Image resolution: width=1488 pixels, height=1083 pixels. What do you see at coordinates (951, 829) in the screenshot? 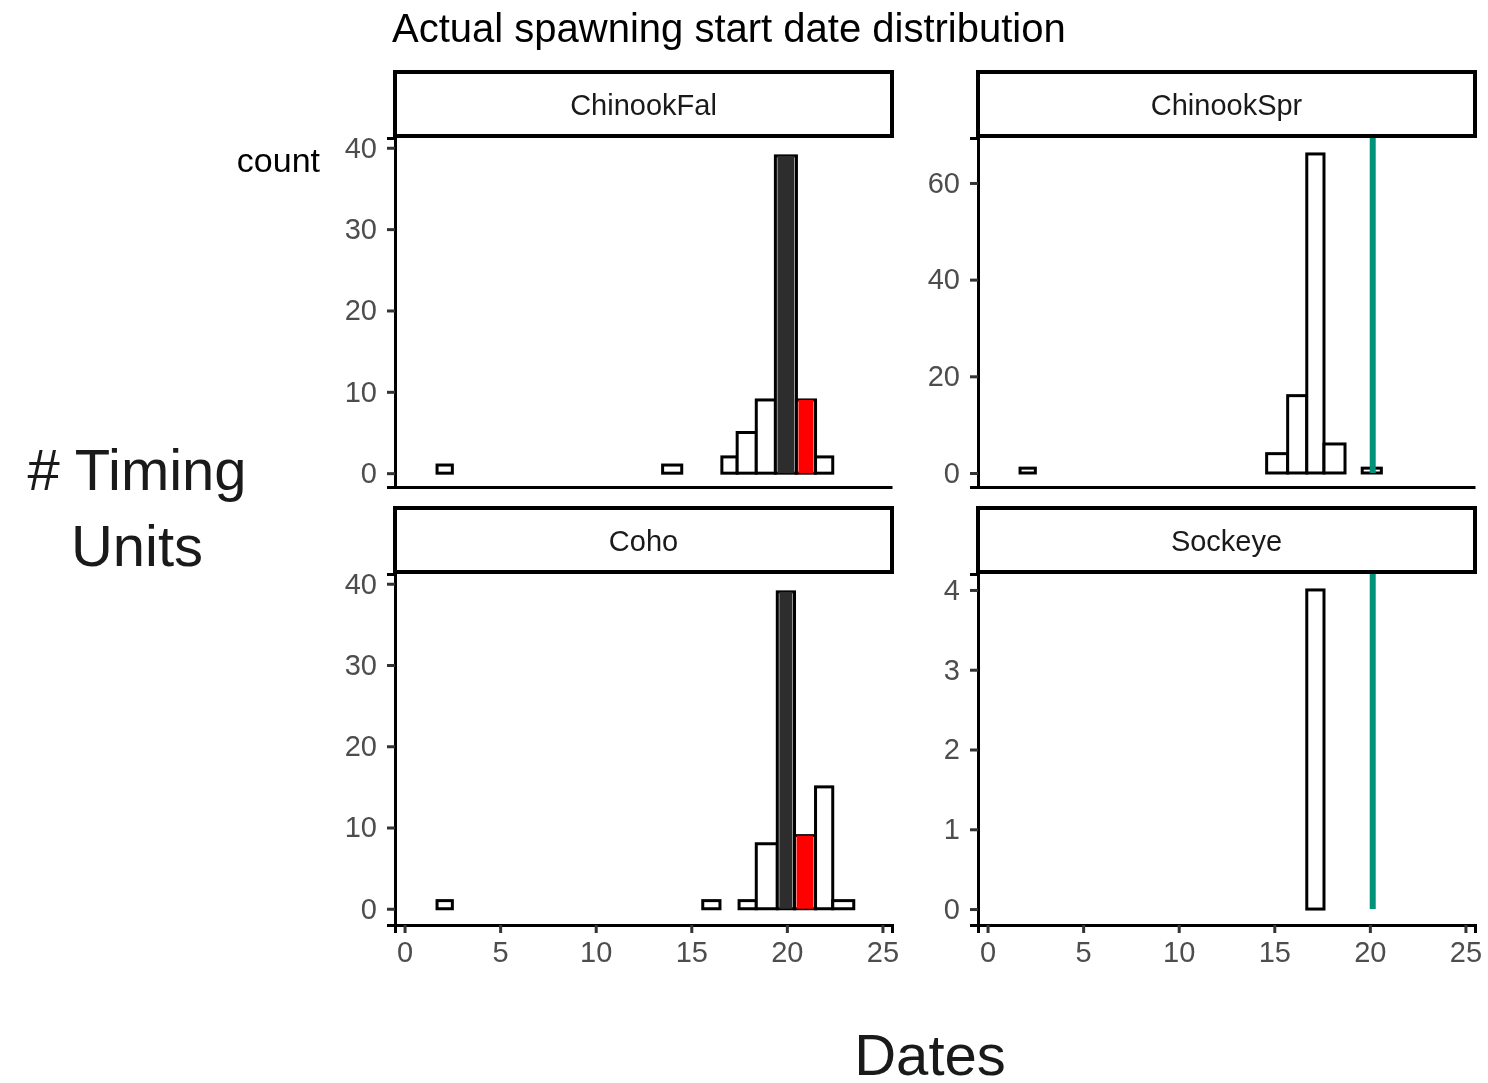
I see `y-tick-label: 1` at bounding box center [951, 829].